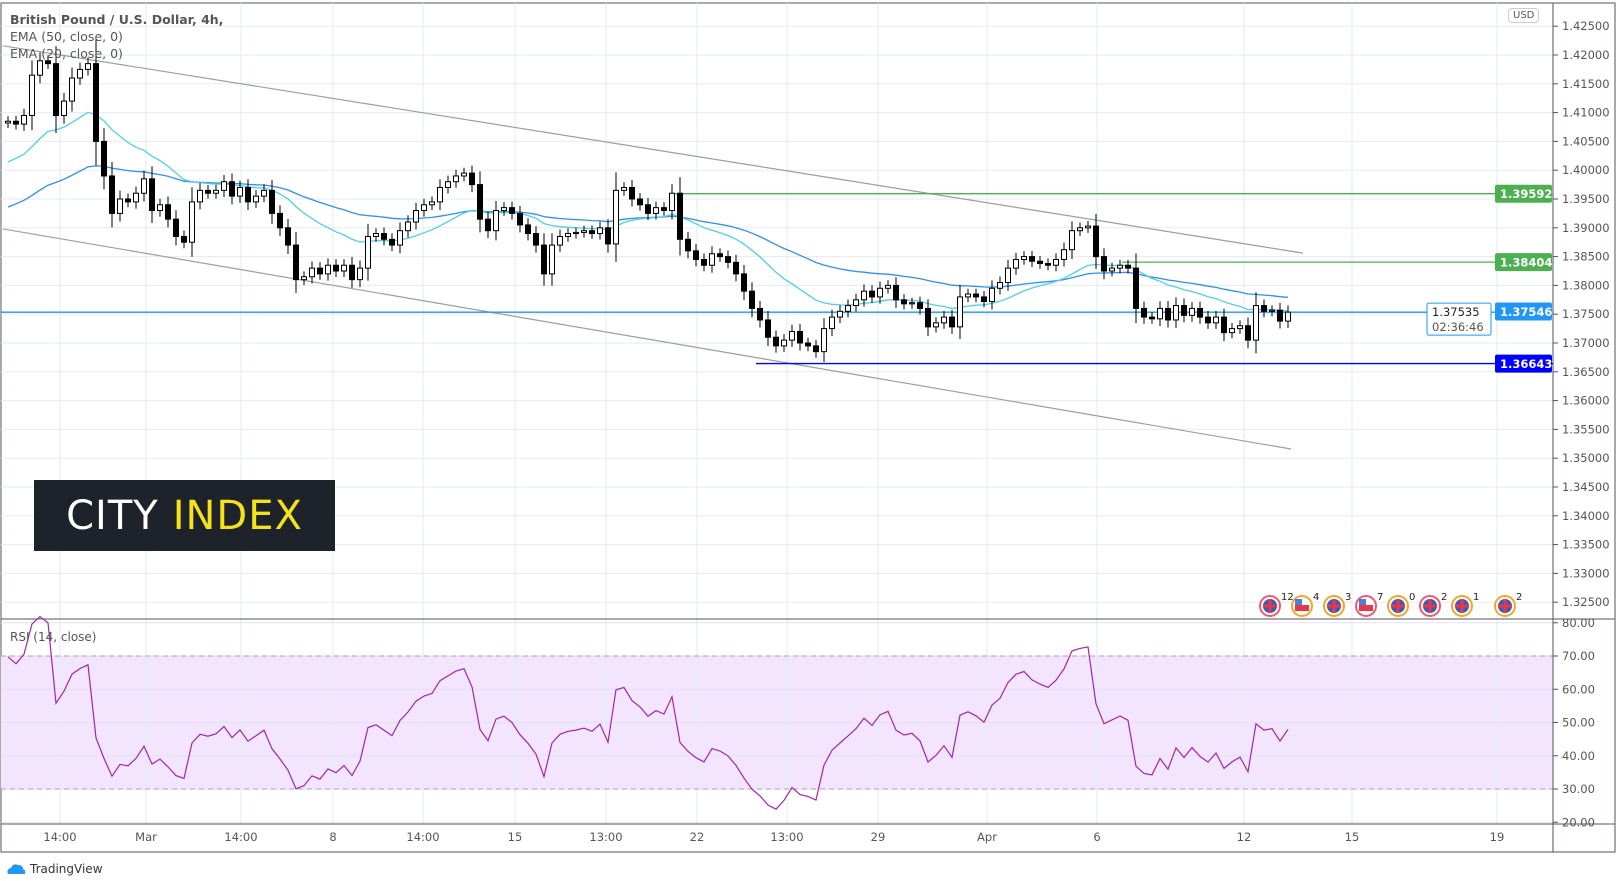  I want to click on event-marker-uk: 1, so click(1465, 604).